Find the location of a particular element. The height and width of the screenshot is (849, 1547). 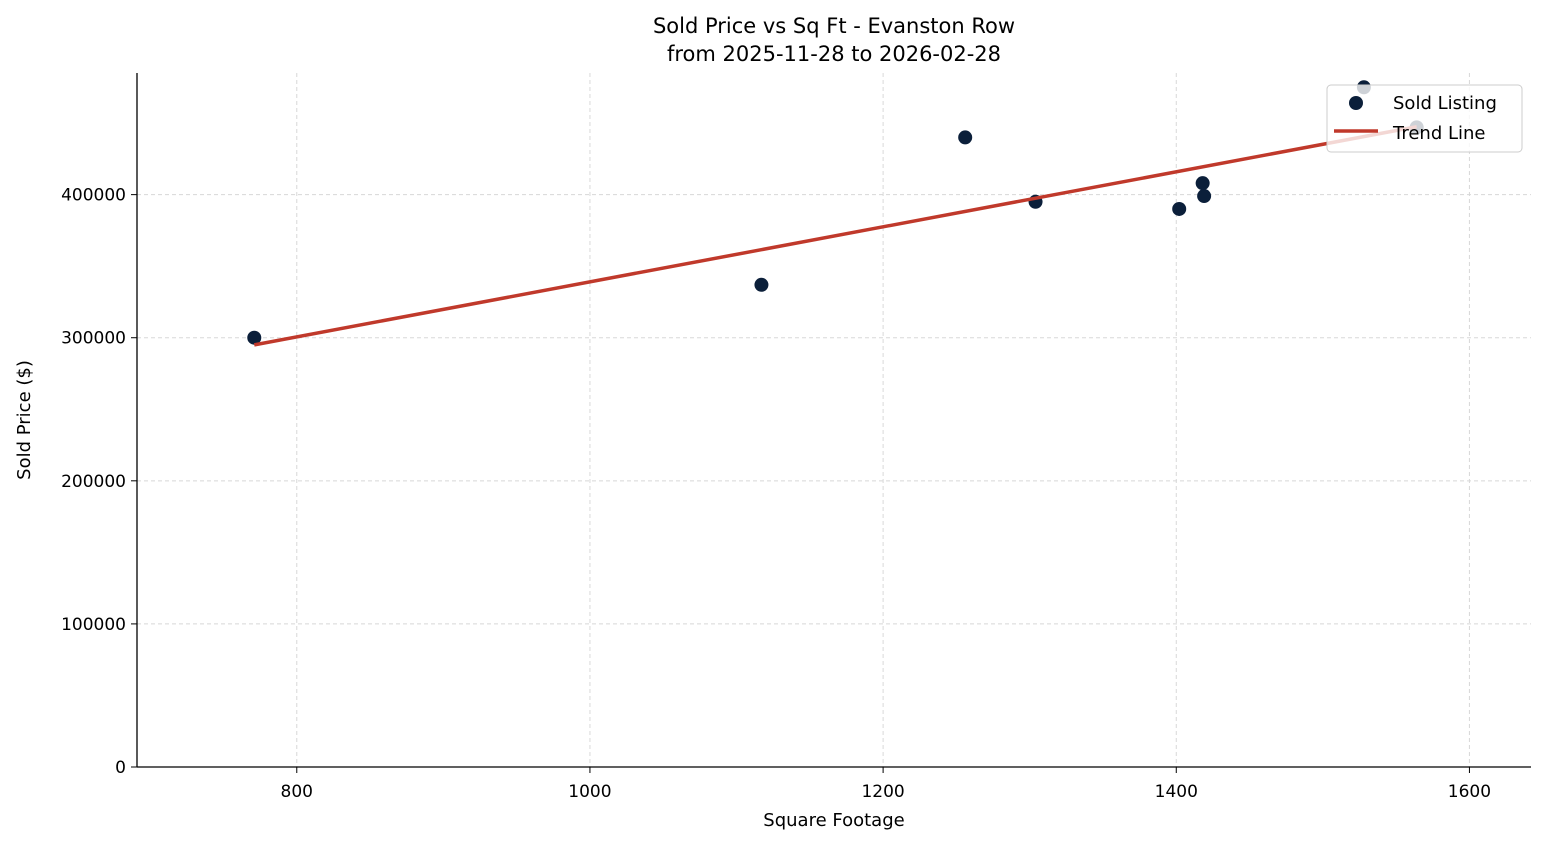

legend-box is located at coordinates (1424, 118).